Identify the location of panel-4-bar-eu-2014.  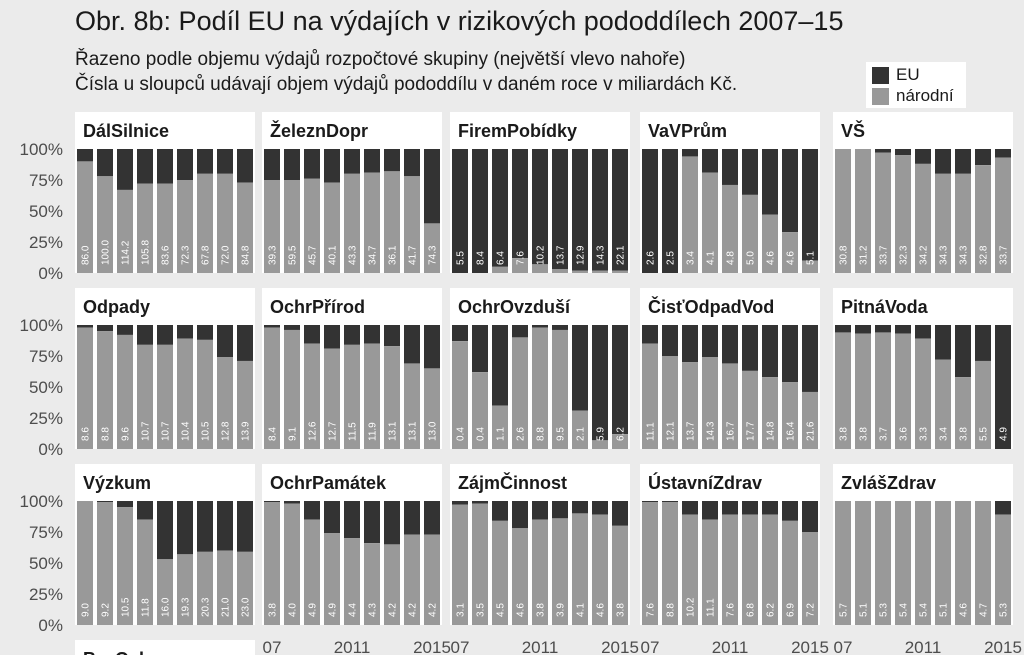
(790, 191).